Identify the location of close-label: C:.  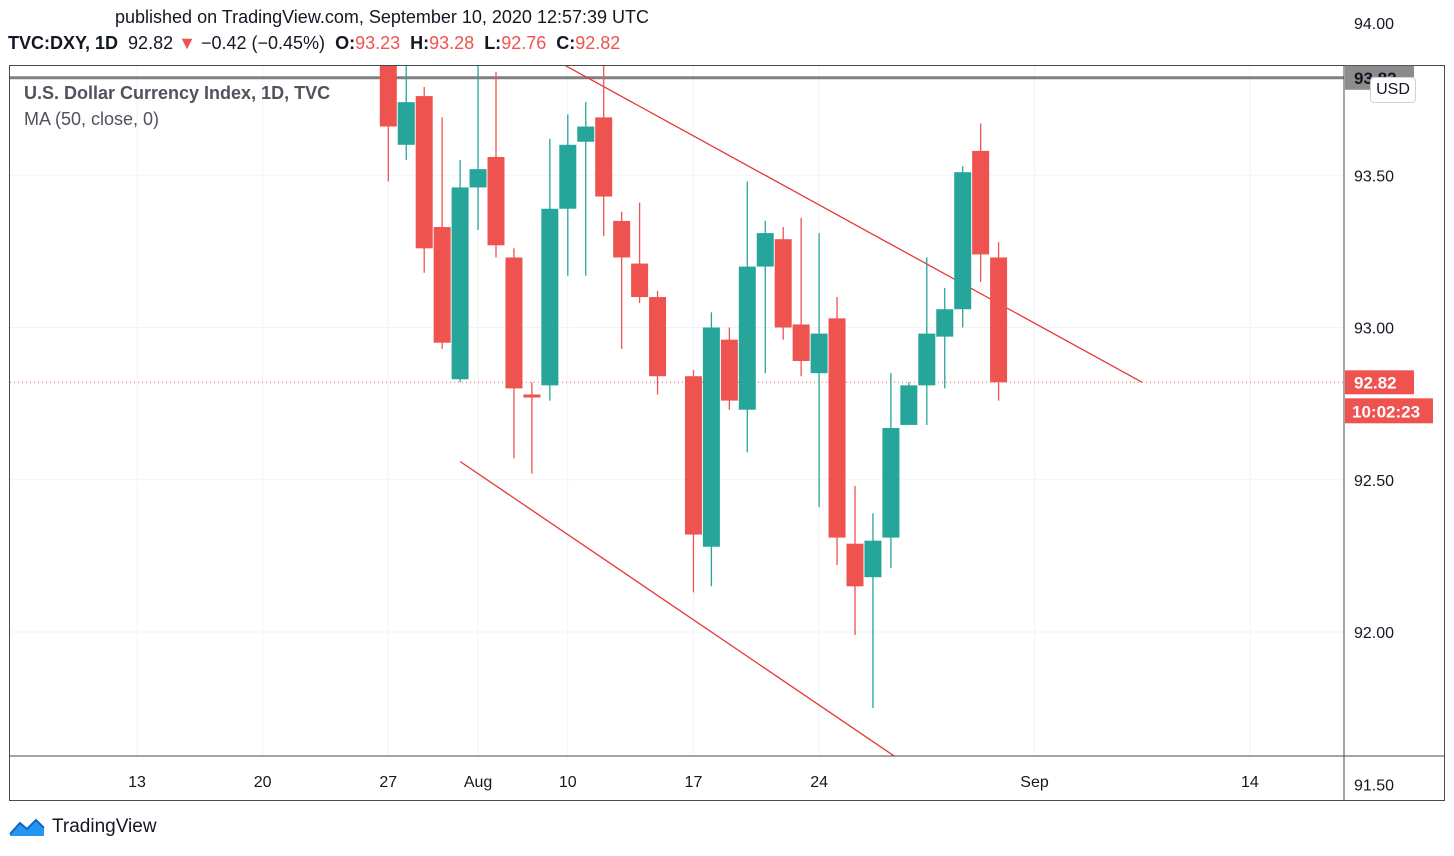
(566, 43).